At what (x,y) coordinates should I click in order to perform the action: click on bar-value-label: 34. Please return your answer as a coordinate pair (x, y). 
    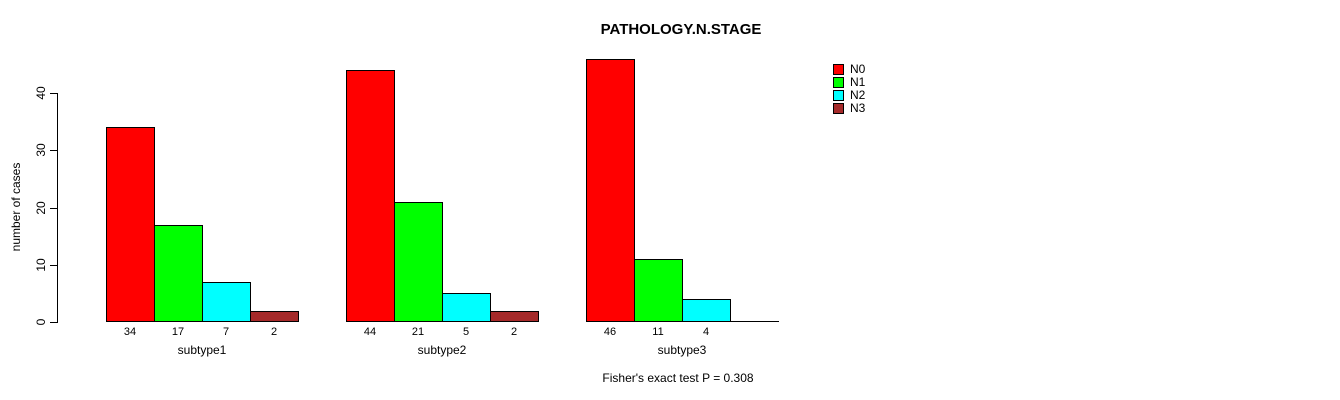
    Looking at the image, I should click on (130, 332).